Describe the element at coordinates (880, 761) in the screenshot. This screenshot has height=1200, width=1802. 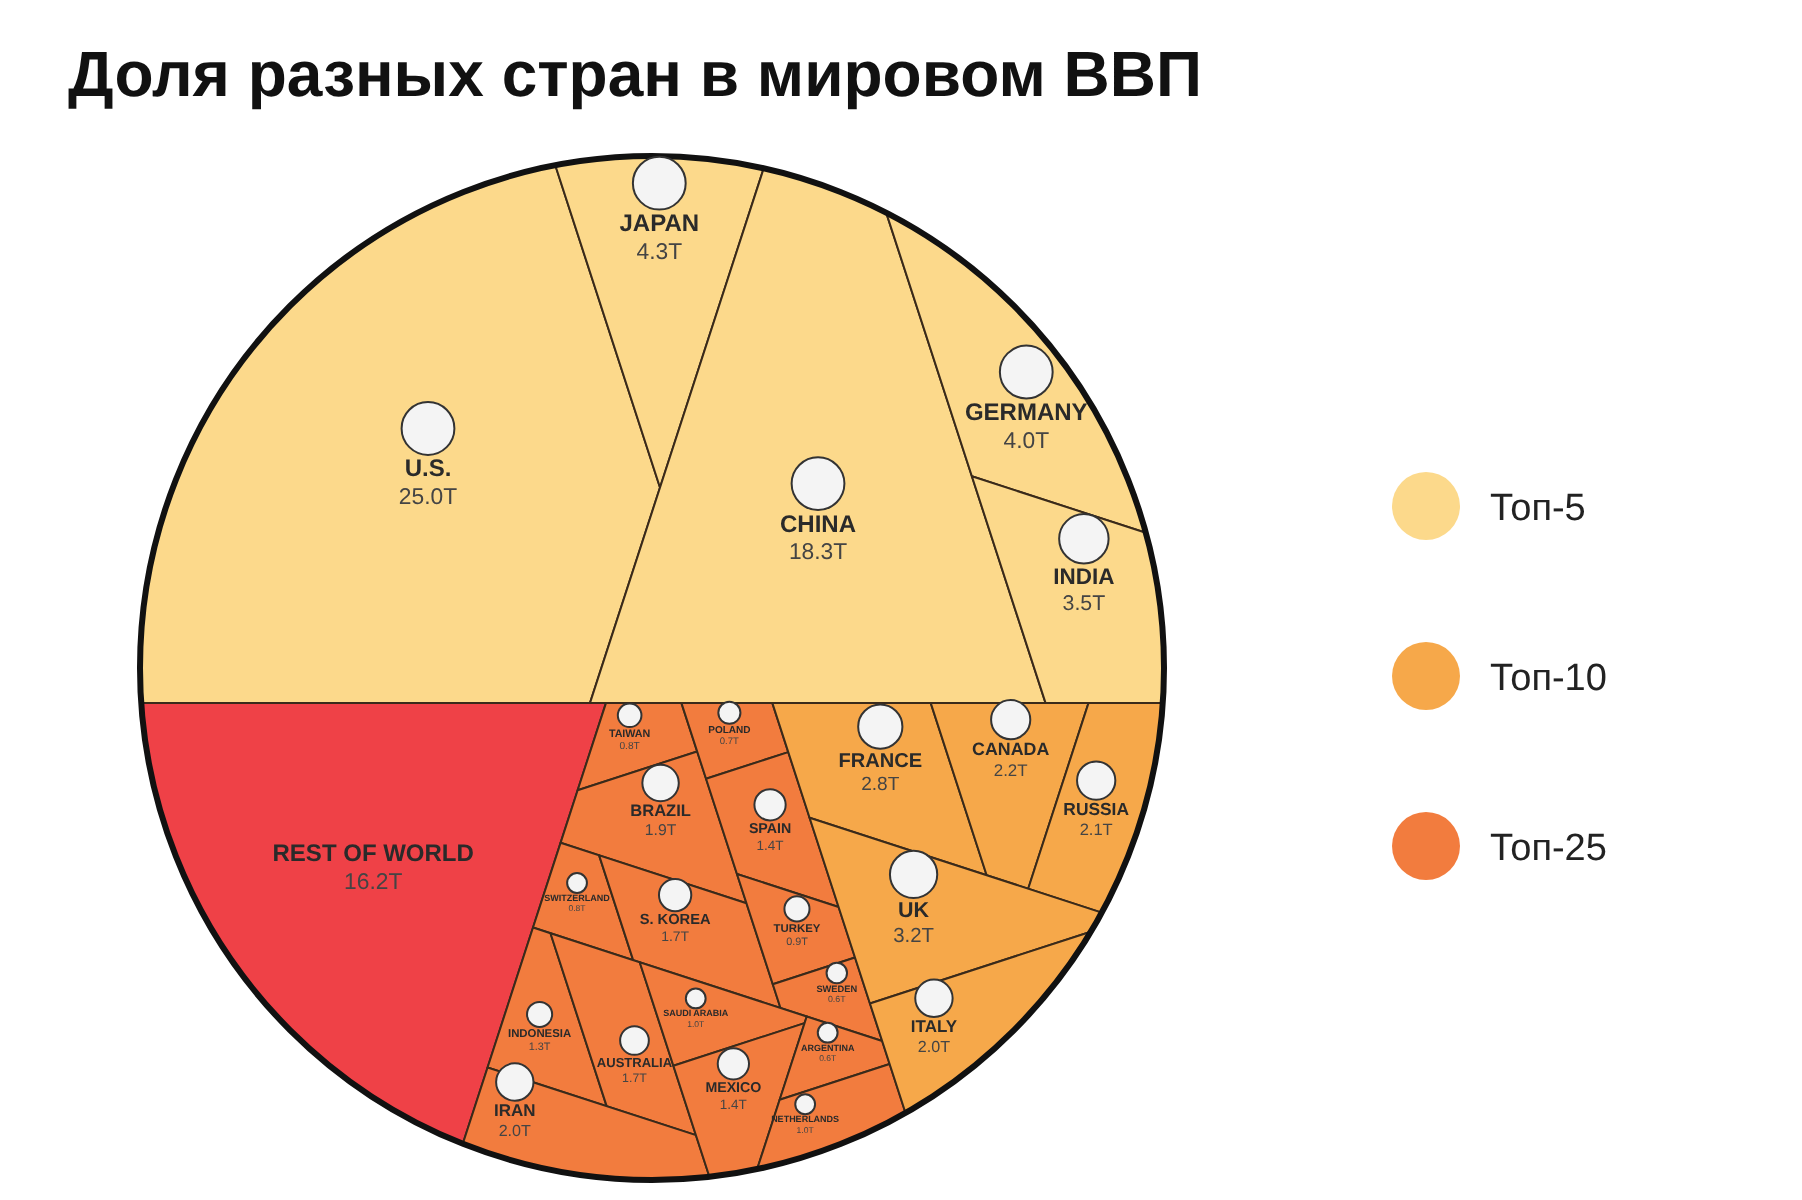
I see `category-label: FRANCE` at that location.